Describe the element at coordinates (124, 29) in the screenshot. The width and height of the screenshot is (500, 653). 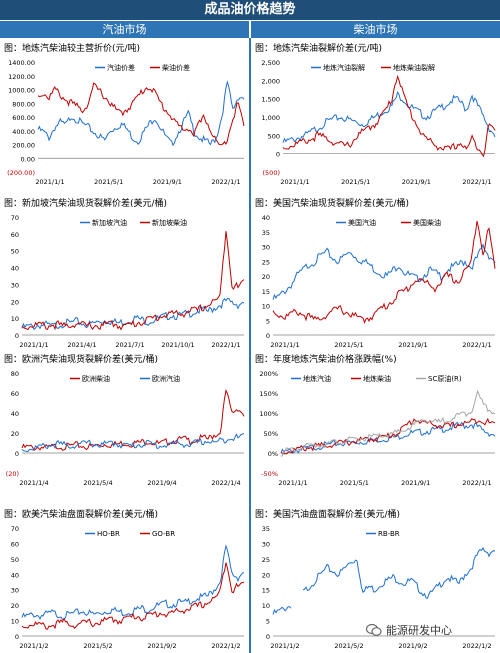
I see `section-gasoline-market: 汽油市场` at that location.